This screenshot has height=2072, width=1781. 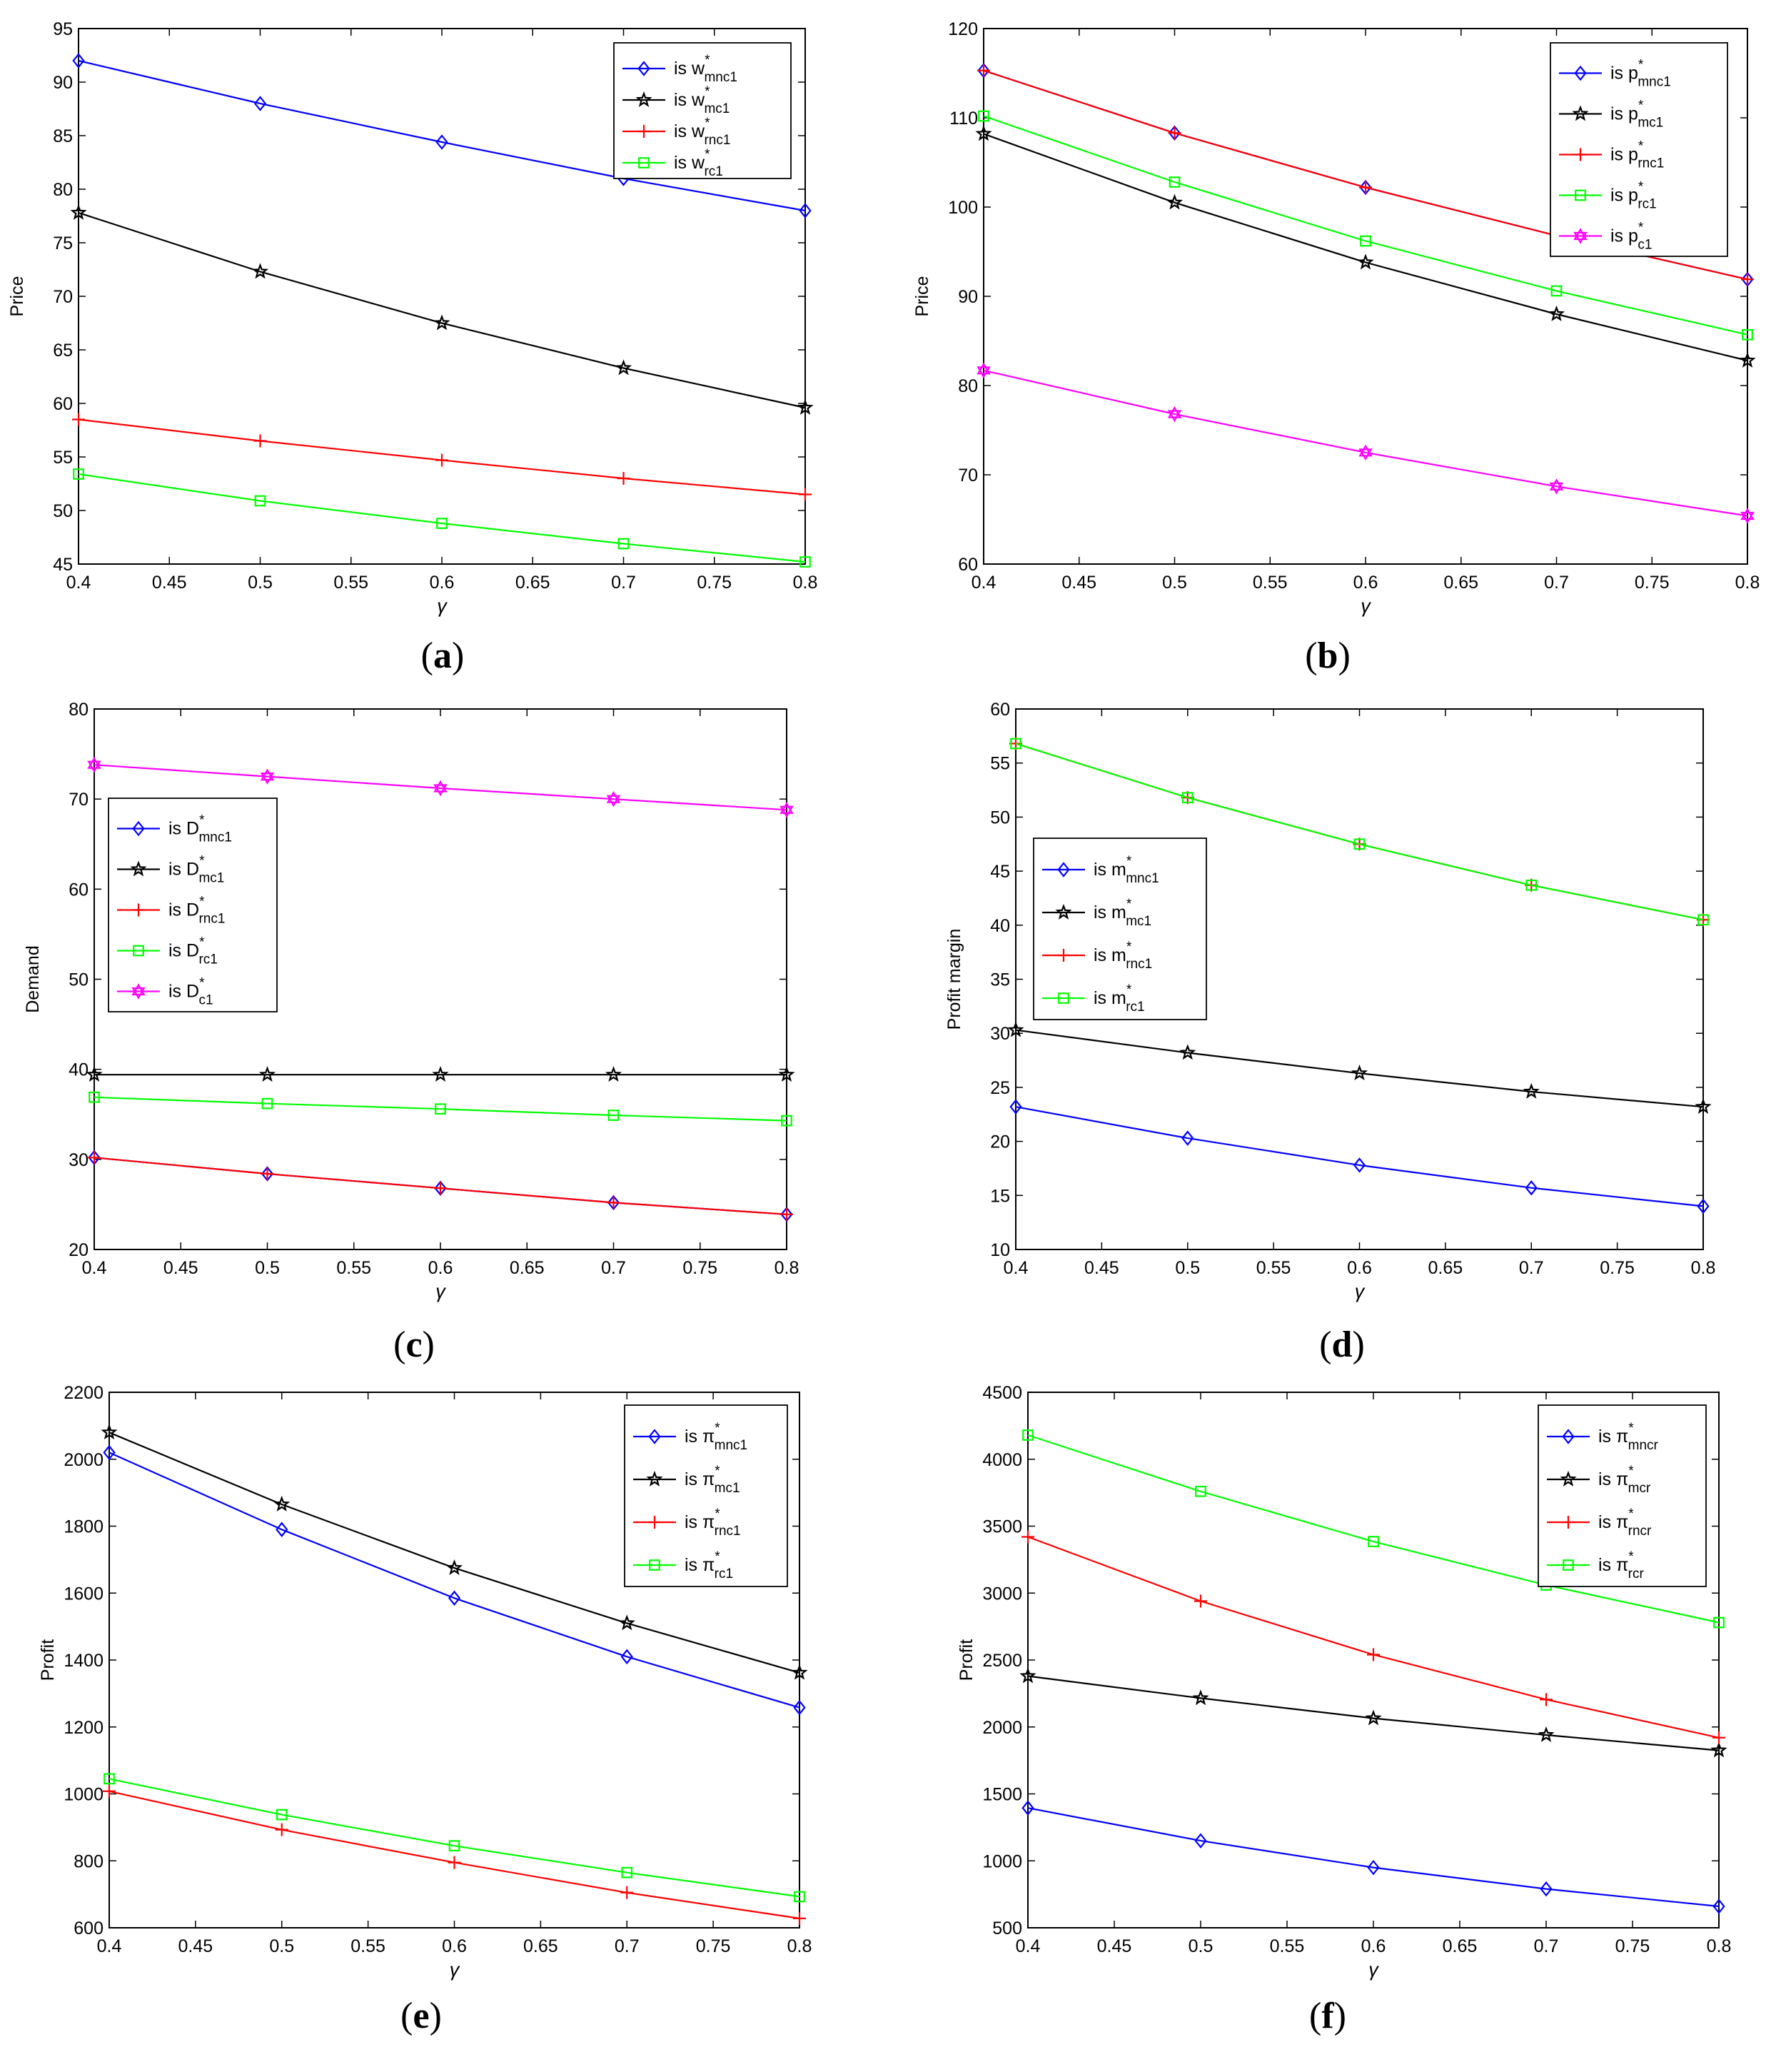 I want to click on legend: is m* mnc1 is m* mc1 is m* rnc1 is m* rc1, so click(x=1120, y=929).